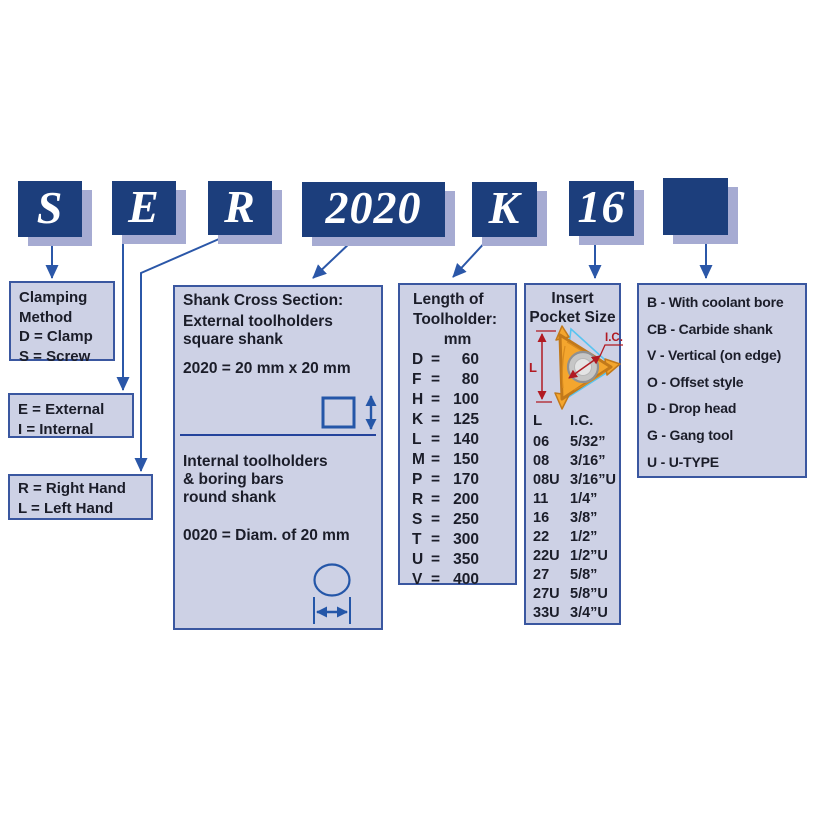 The image size is (816, 816). What do you see at coordinates (263, 300) in the screenshot?
I see `shank-title: Shank Cross Section:` at bounding box center [263, 300].